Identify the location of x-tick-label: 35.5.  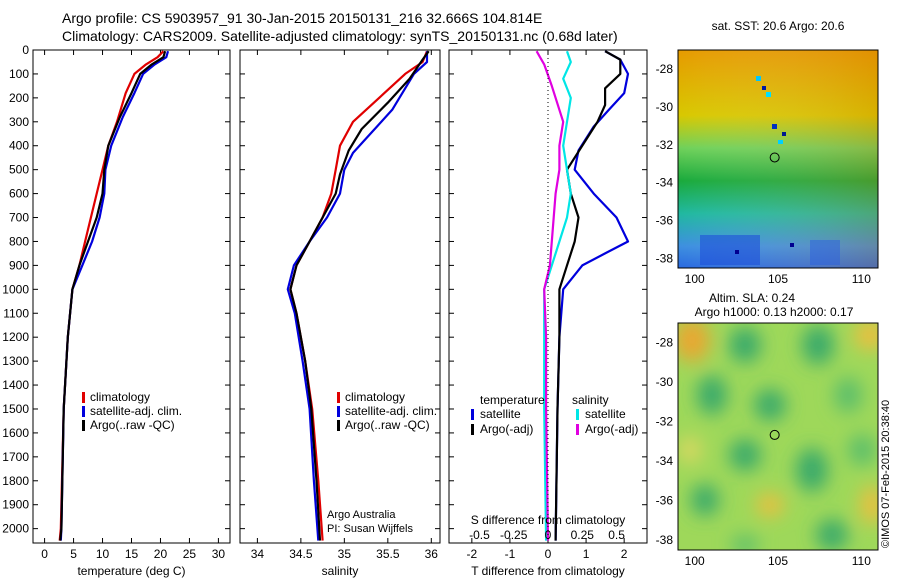
(388, 554).